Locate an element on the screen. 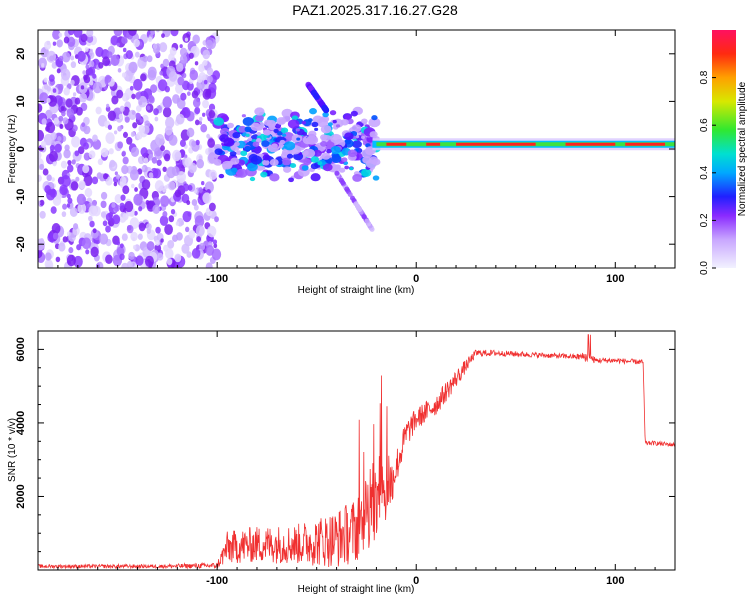 The height and width of the screenshot is (600, 750). colorbar-tick-label: 0.6 is located at coordinates (704, 125).